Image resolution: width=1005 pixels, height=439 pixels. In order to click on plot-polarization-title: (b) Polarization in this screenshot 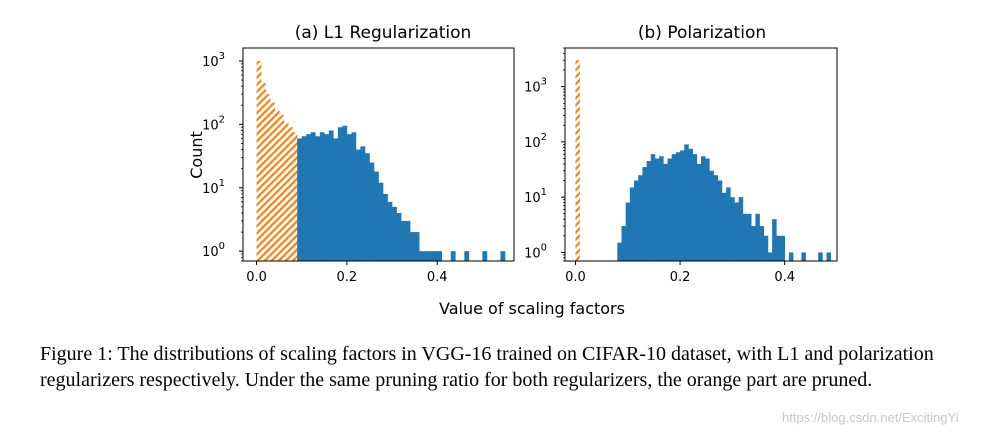, I will do `click(702, 33)`.